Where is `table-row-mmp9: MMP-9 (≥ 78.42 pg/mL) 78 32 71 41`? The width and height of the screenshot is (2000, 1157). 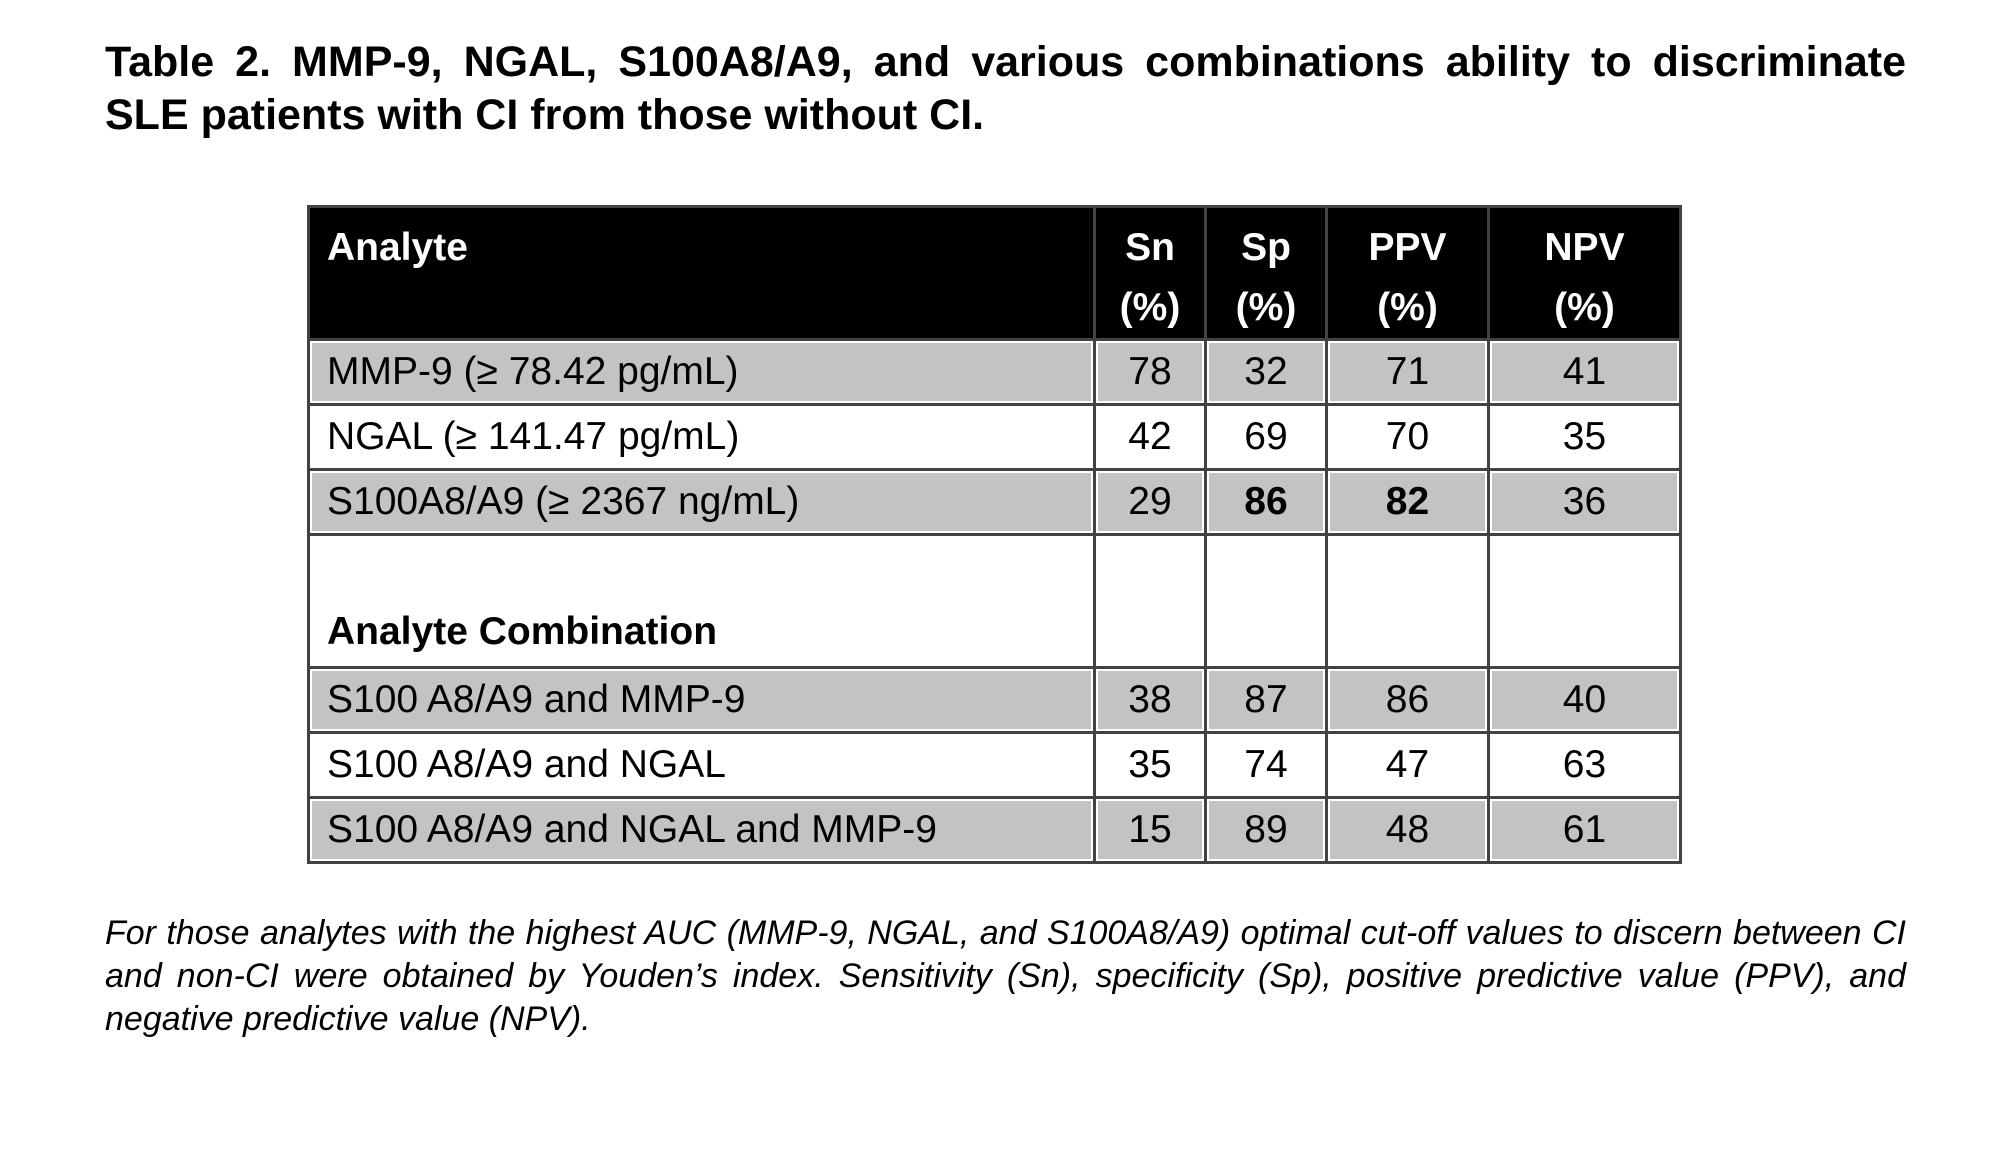
table-row-mmp9: MMP-9 (≥ 78.42 pg/mL) 78 32 71 41 is located at coordinates (994, 372).